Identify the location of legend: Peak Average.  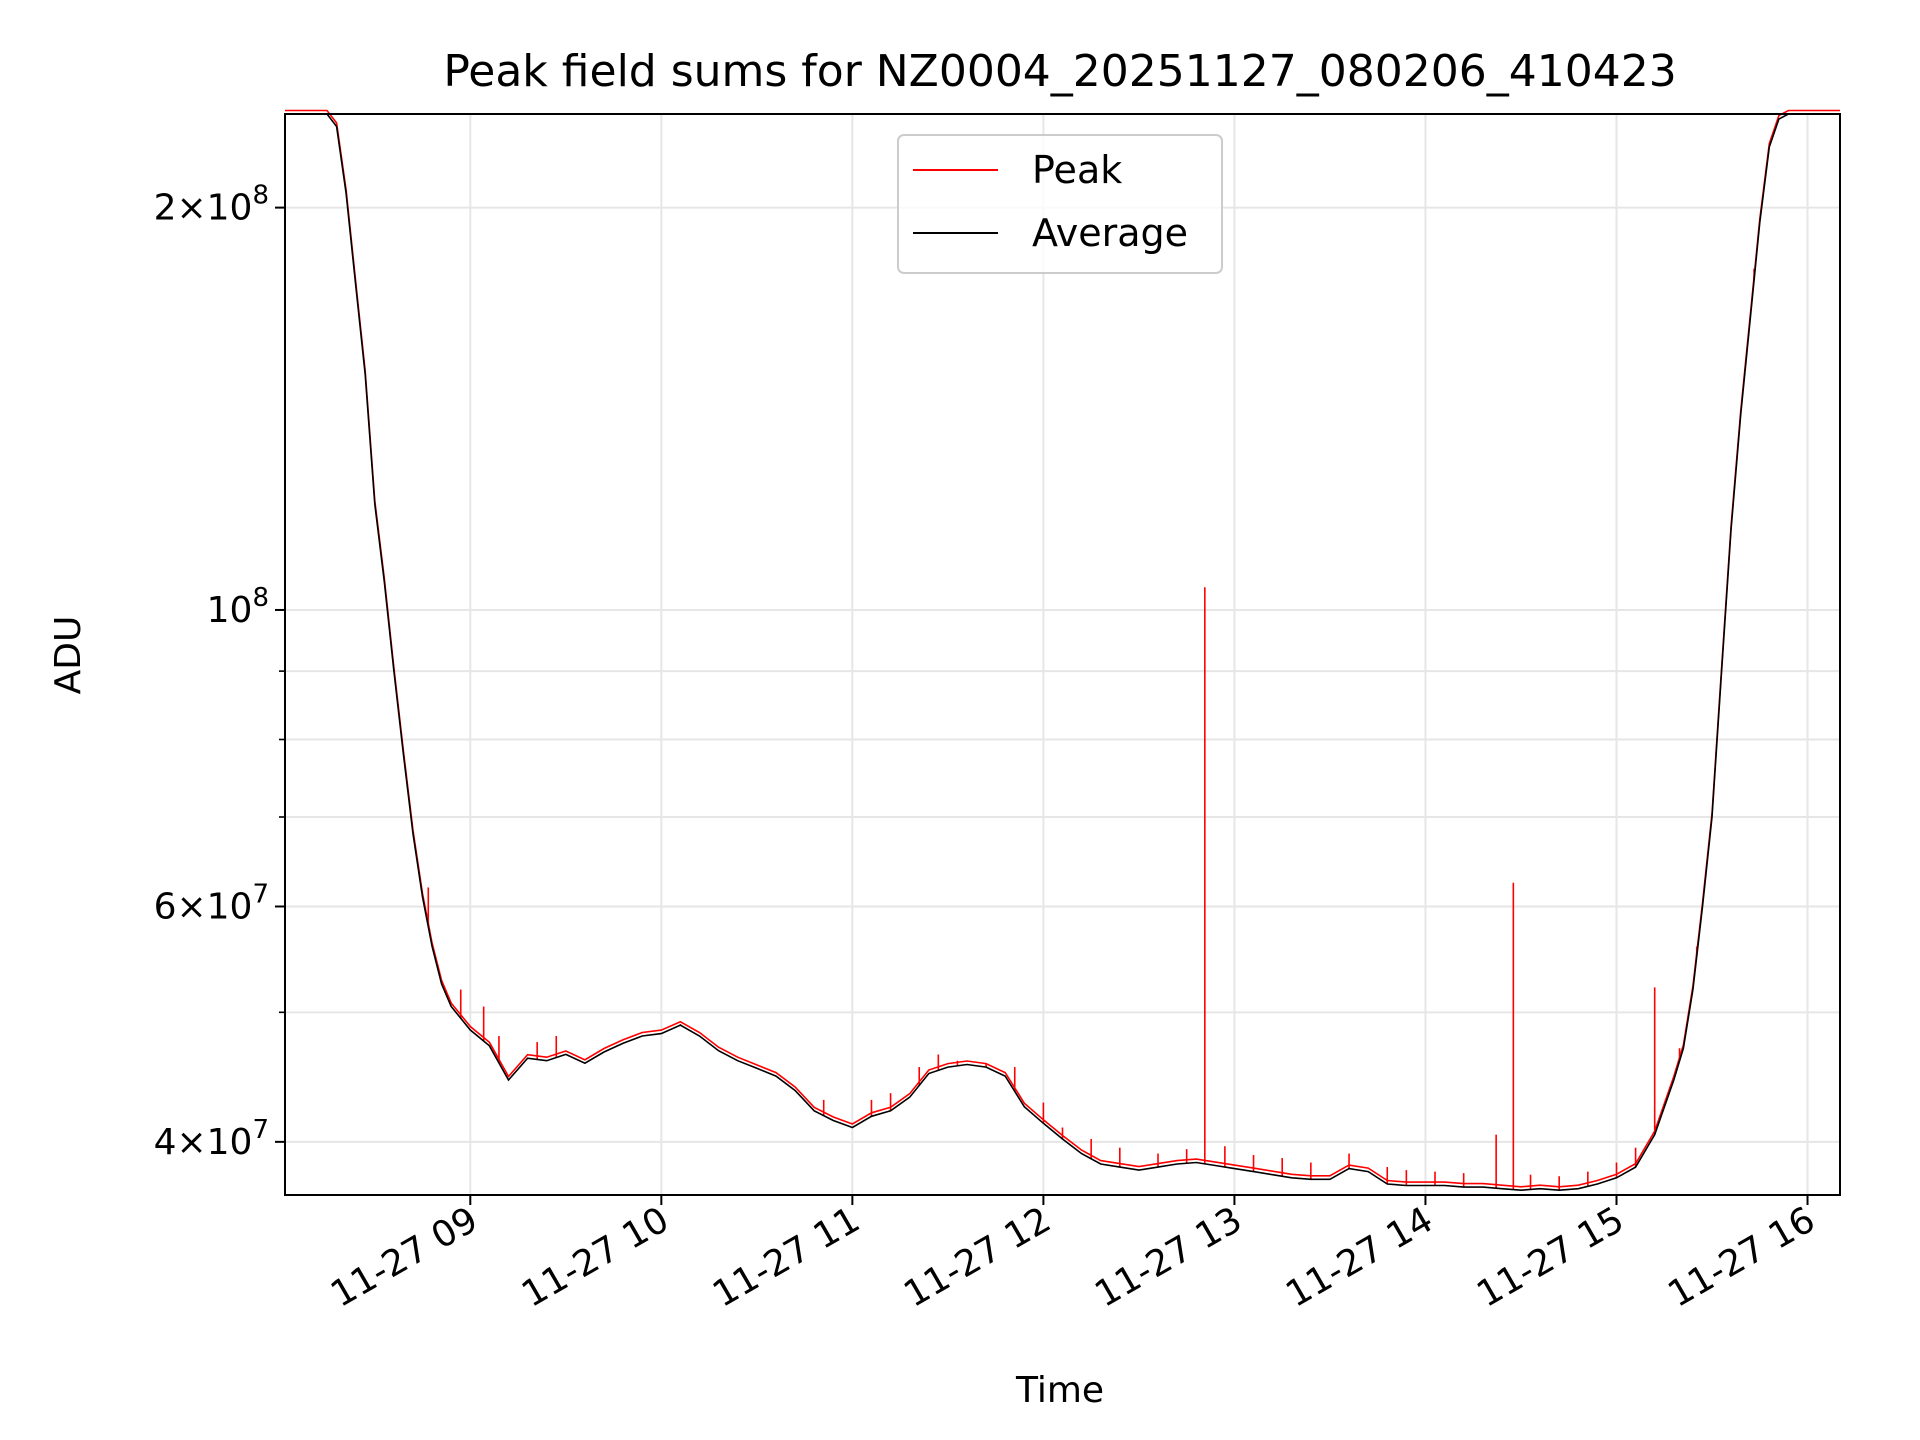
(1060, 204).